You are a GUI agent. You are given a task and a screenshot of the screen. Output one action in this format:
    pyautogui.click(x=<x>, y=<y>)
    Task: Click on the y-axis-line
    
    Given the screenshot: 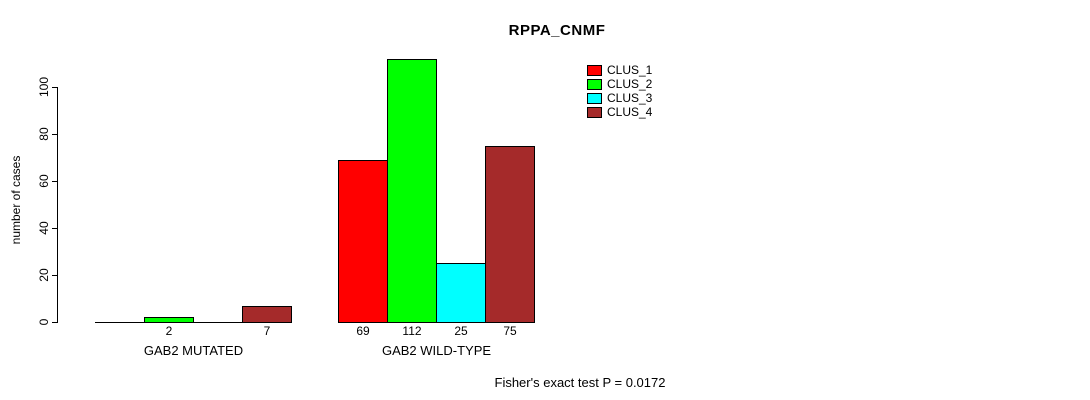 What is the action you would take?
    pyautogui.click(x=57, y=205)
    